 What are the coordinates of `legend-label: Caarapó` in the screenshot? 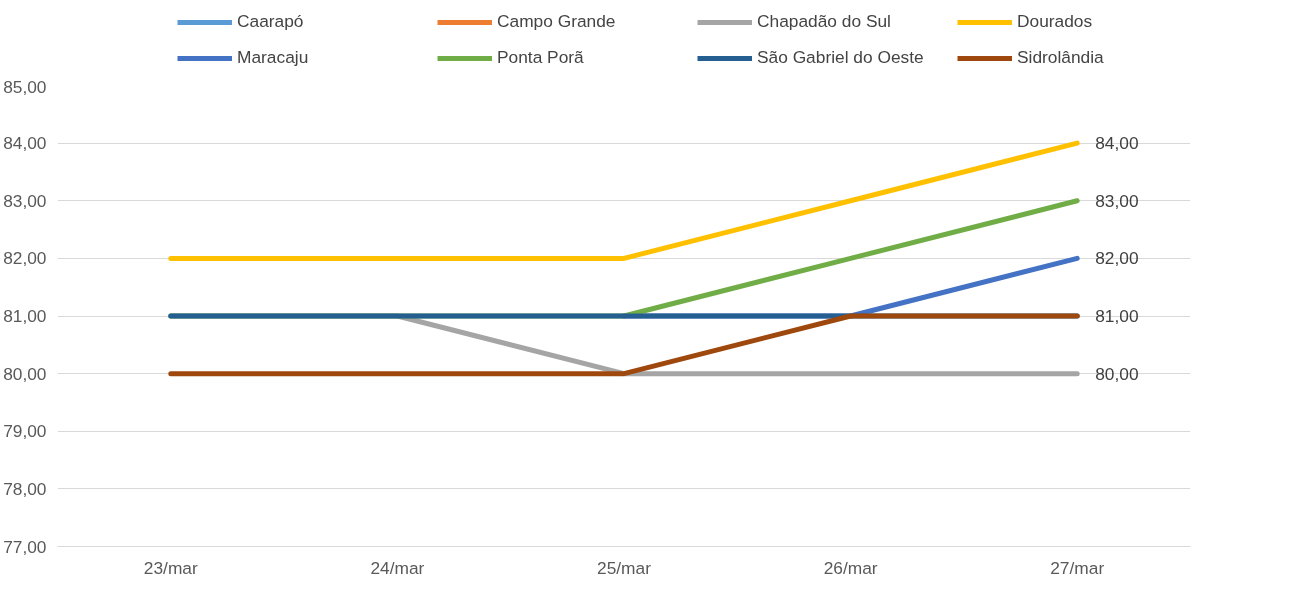 It's located at (271, 21).